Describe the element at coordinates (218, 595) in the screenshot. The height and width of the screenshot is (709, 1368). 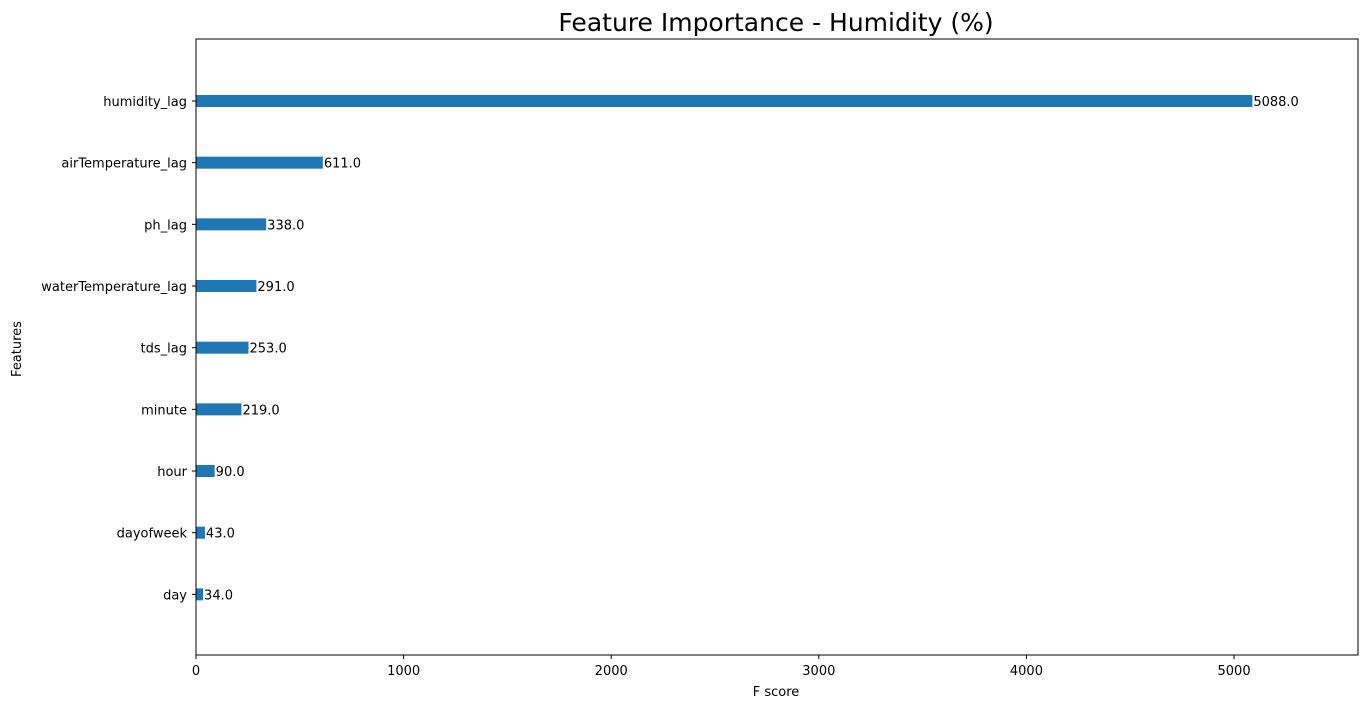
I see `bar-value-label: 34.0` at that location.